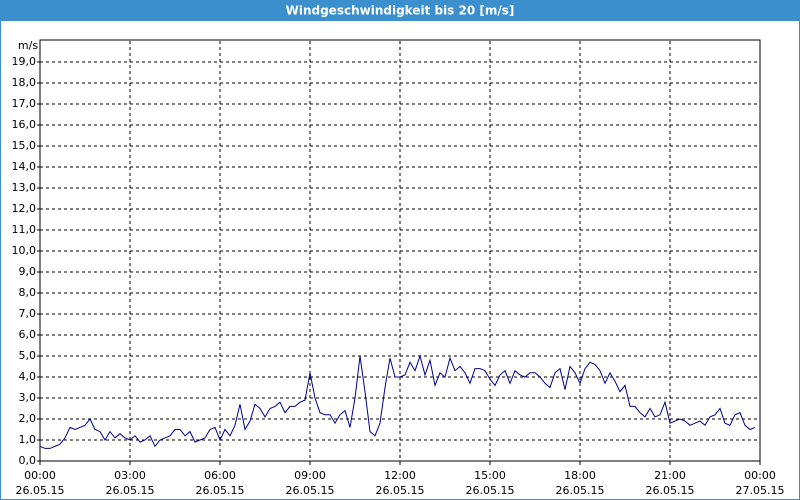  Describe the element at coordinates (28, 271) in the screenshot. I see `y-tick-label: 9,0` at that location.